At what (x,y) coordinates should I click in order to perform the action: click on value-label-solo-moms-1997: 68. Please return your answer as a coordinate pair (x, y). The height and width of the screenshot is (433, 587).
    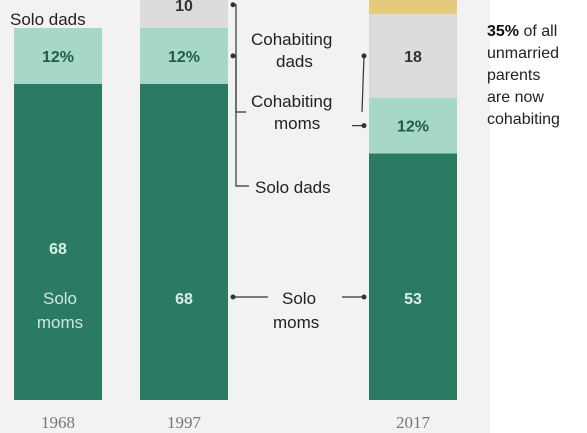
    Looking at the image, I should click on (184, 299).